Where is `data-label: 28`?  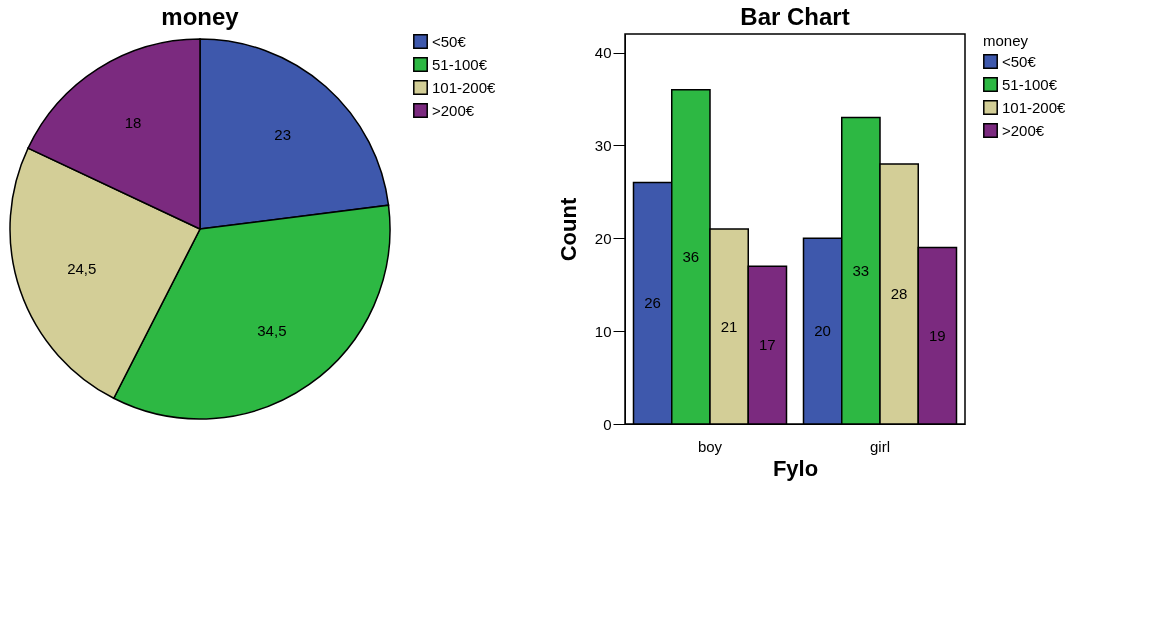 data-label: 28 is located at coordinates (899, 293).